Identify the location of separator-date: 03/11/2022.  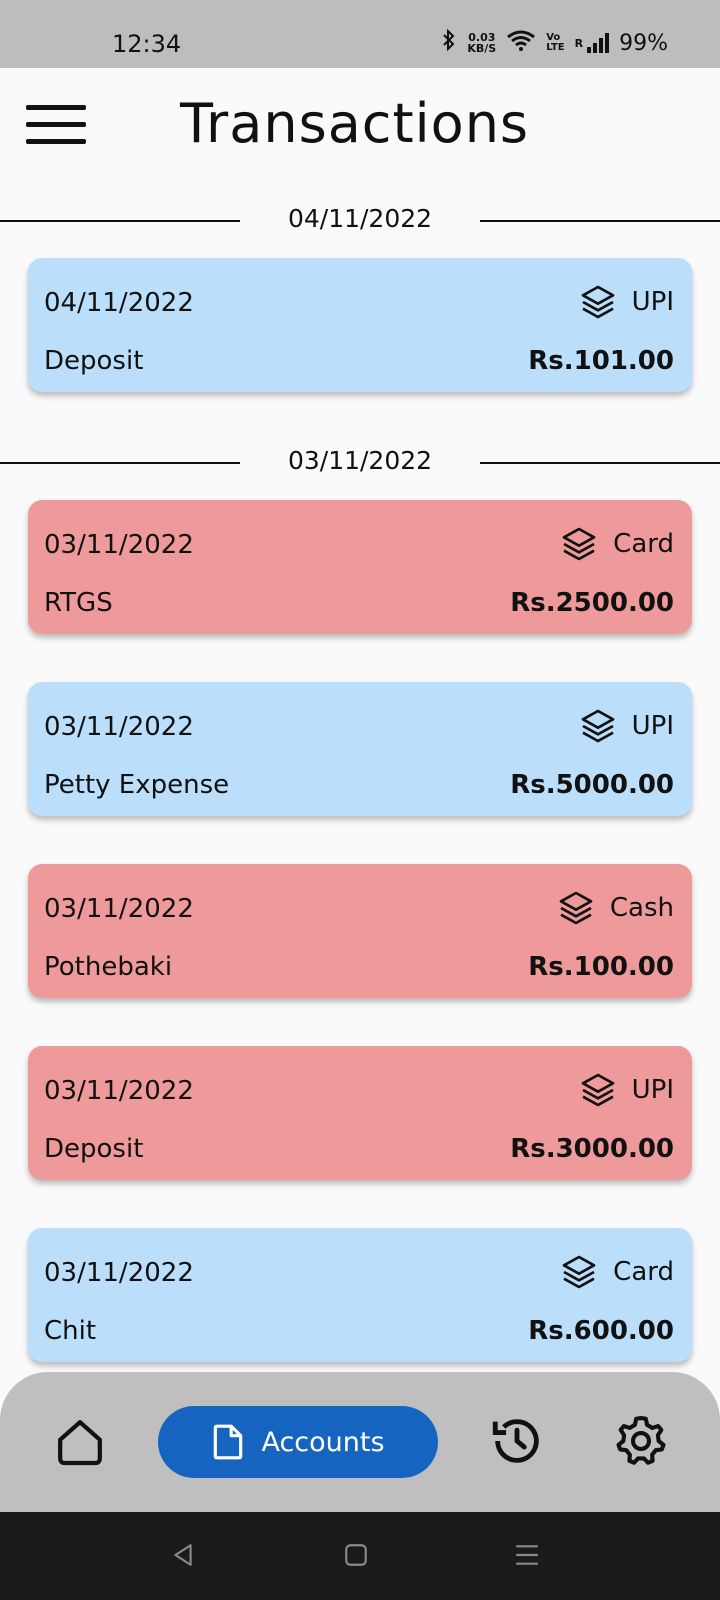
(360, 460).